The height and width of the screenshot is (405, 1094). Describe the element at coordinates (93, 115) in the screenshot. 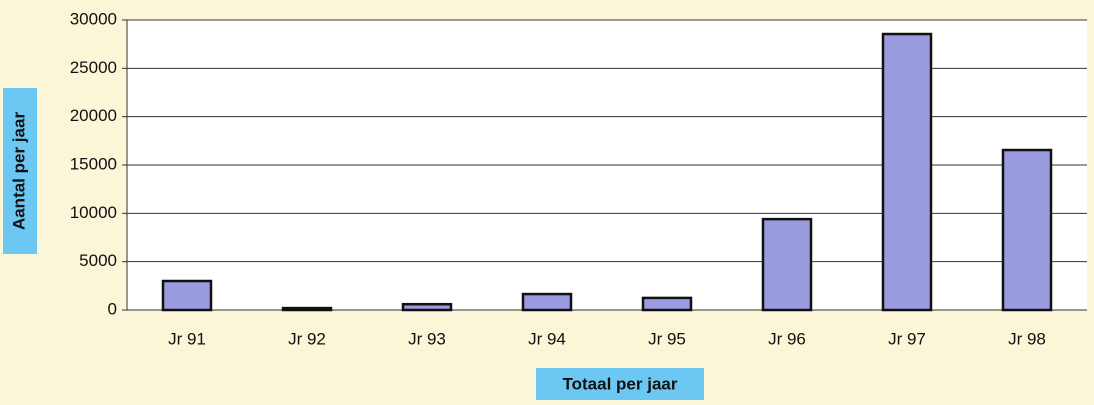

I see `y-tick-label: 20000` at that location.